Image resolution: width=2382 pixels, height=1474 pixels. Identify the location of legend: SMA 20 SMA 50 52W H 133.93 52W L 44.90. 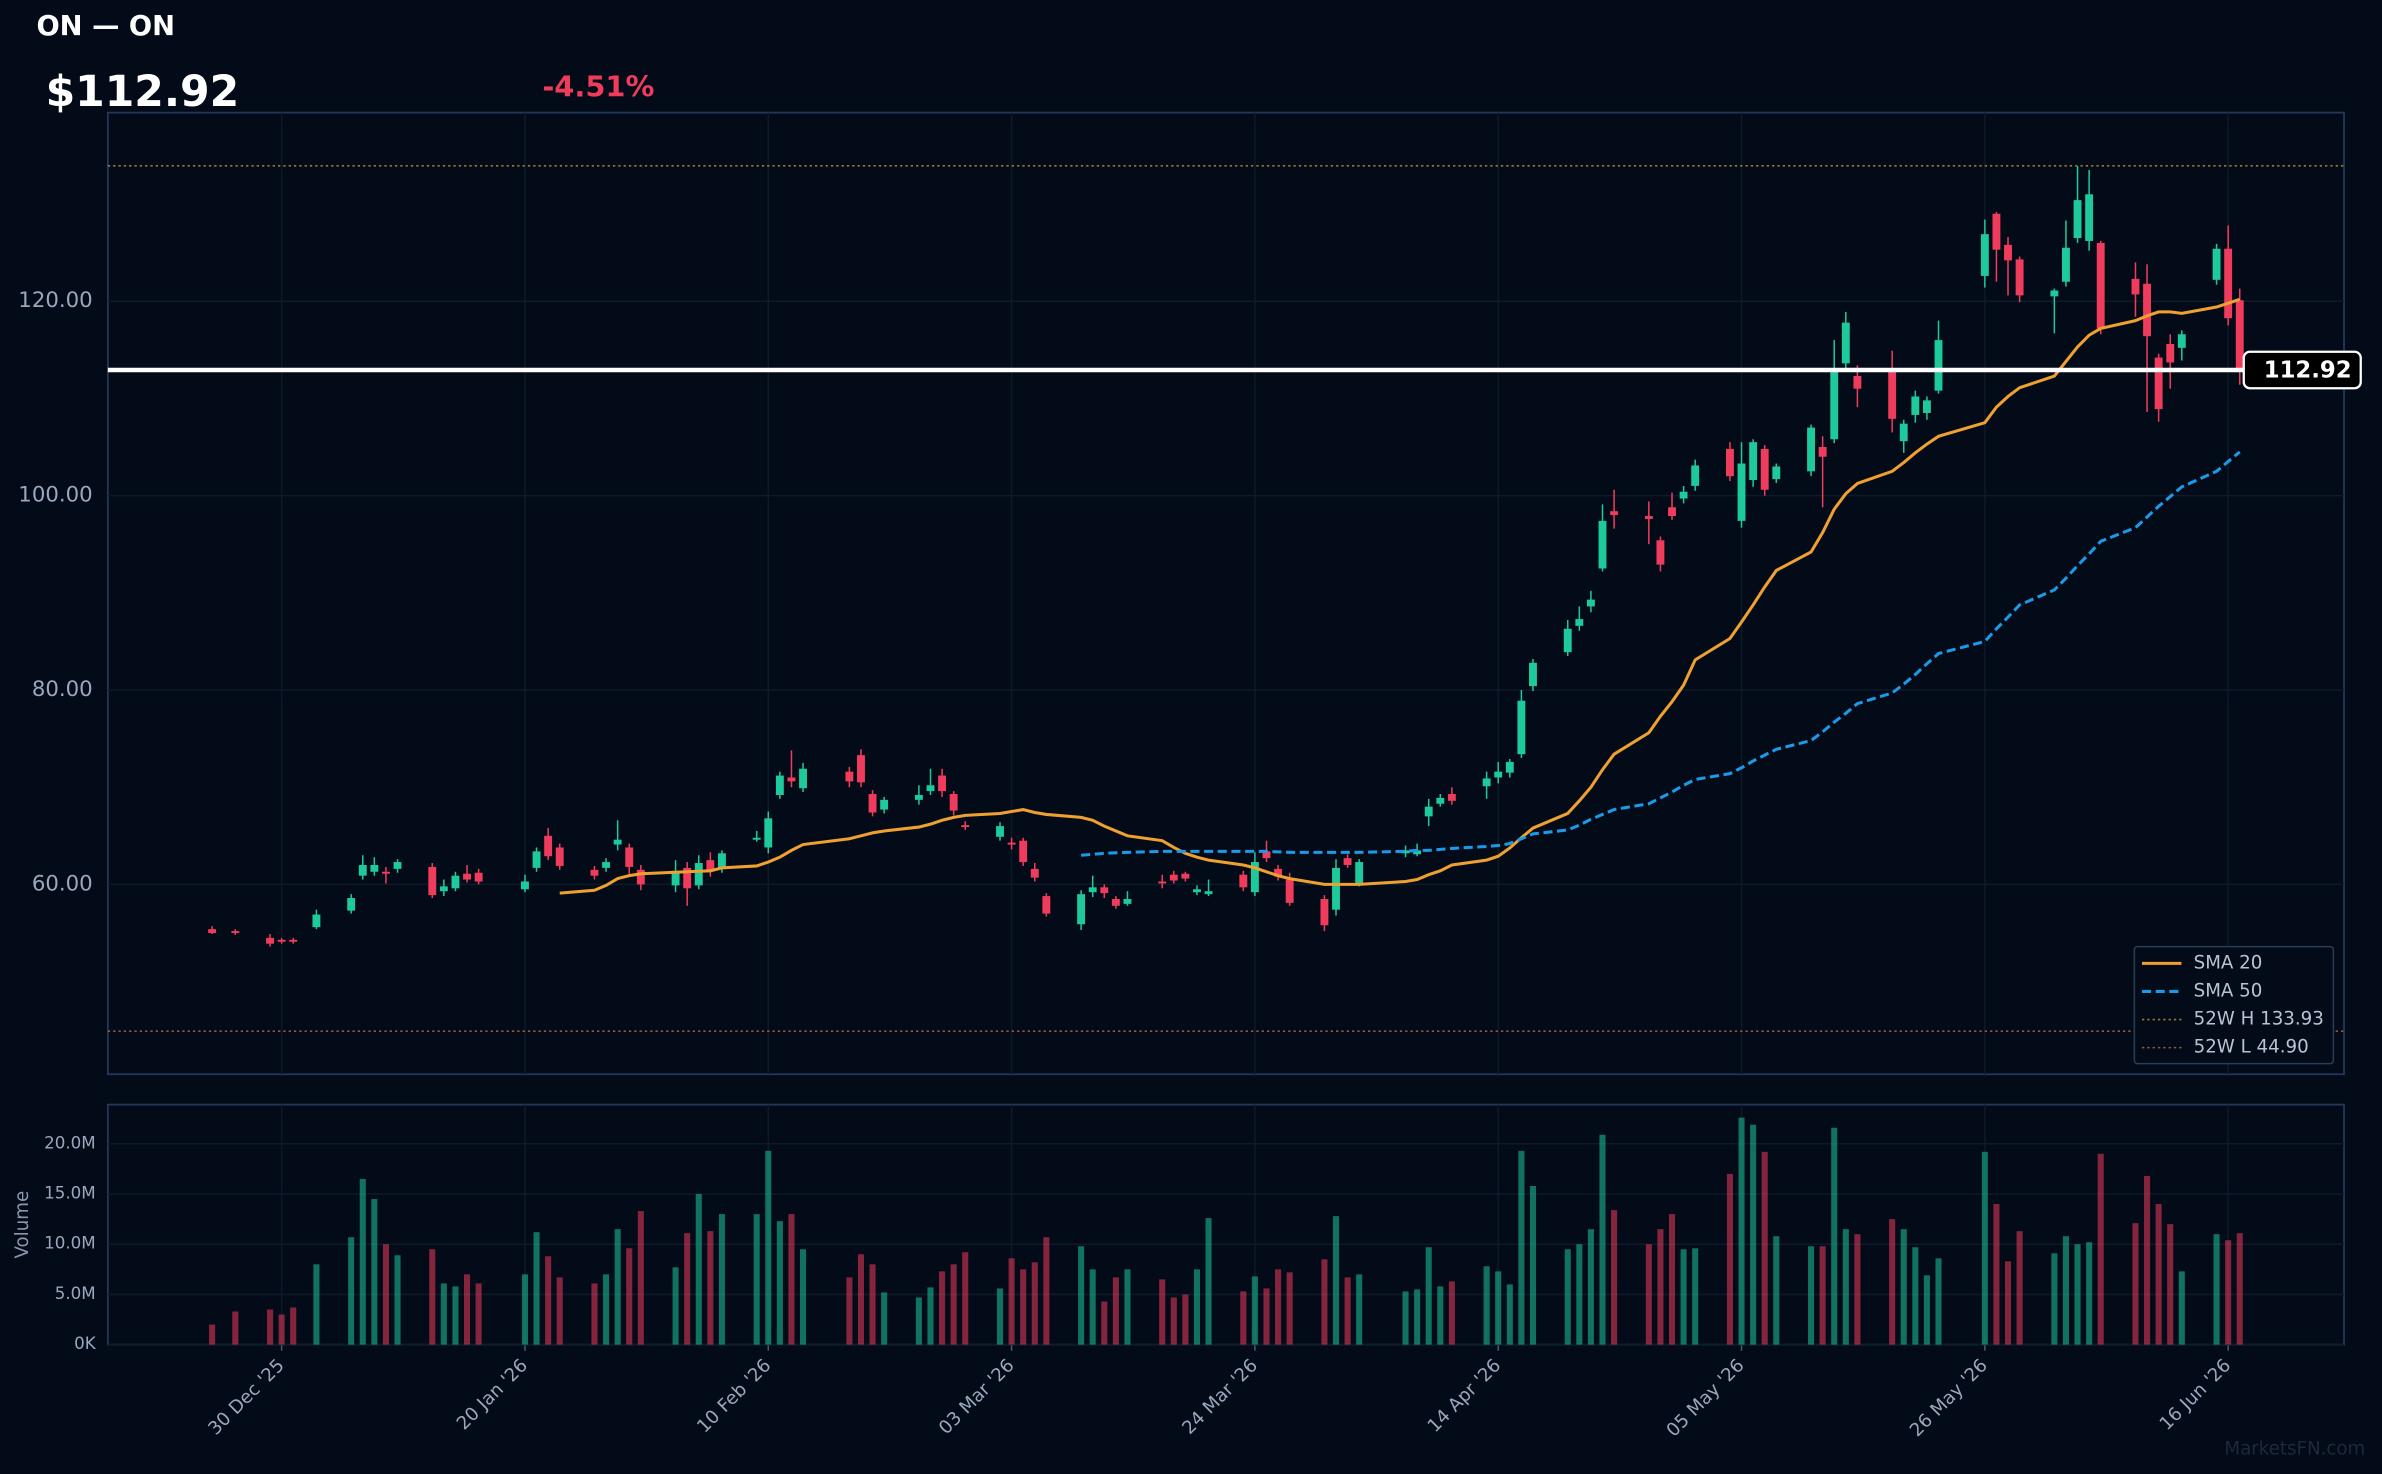
(2234, 1005).